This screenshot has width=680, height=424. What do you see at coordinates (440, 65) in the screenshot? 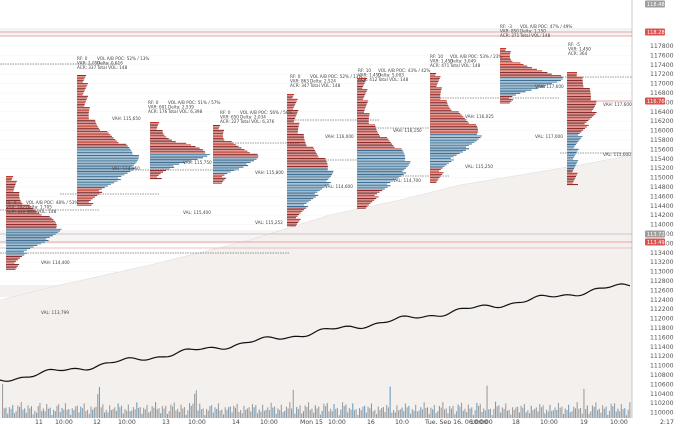
I see `profile-stat: ACR: 471` at bounding box center [440, 65].